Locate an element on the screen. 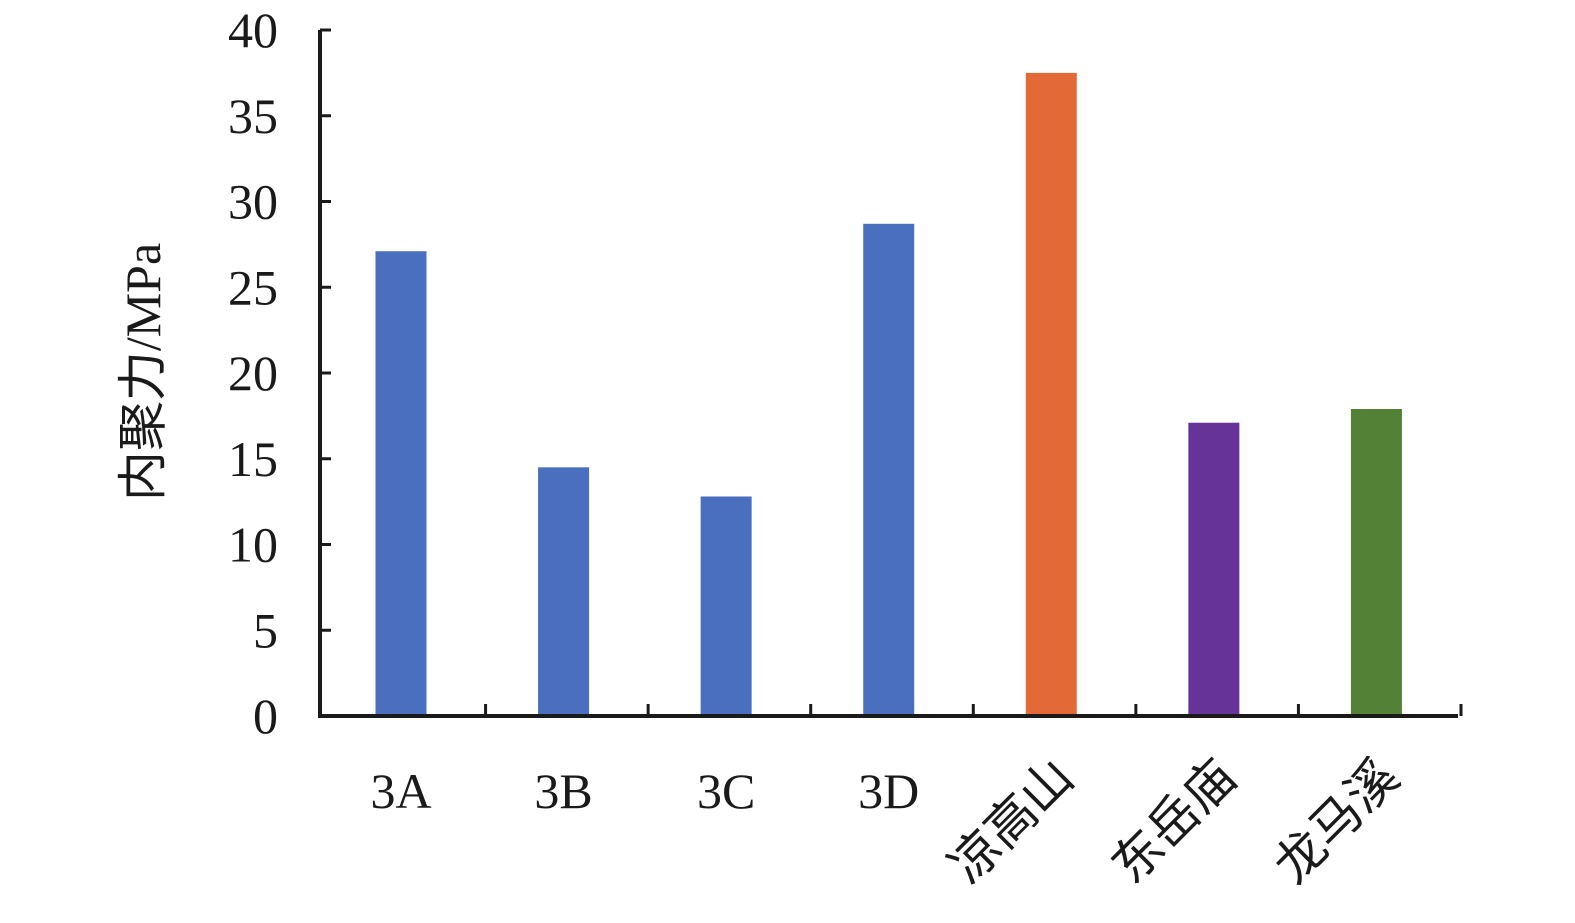 The width and height of the screenshot is (1575, 923). x-tick-label: 龙马溪 is located at coordinates (1337, 821).